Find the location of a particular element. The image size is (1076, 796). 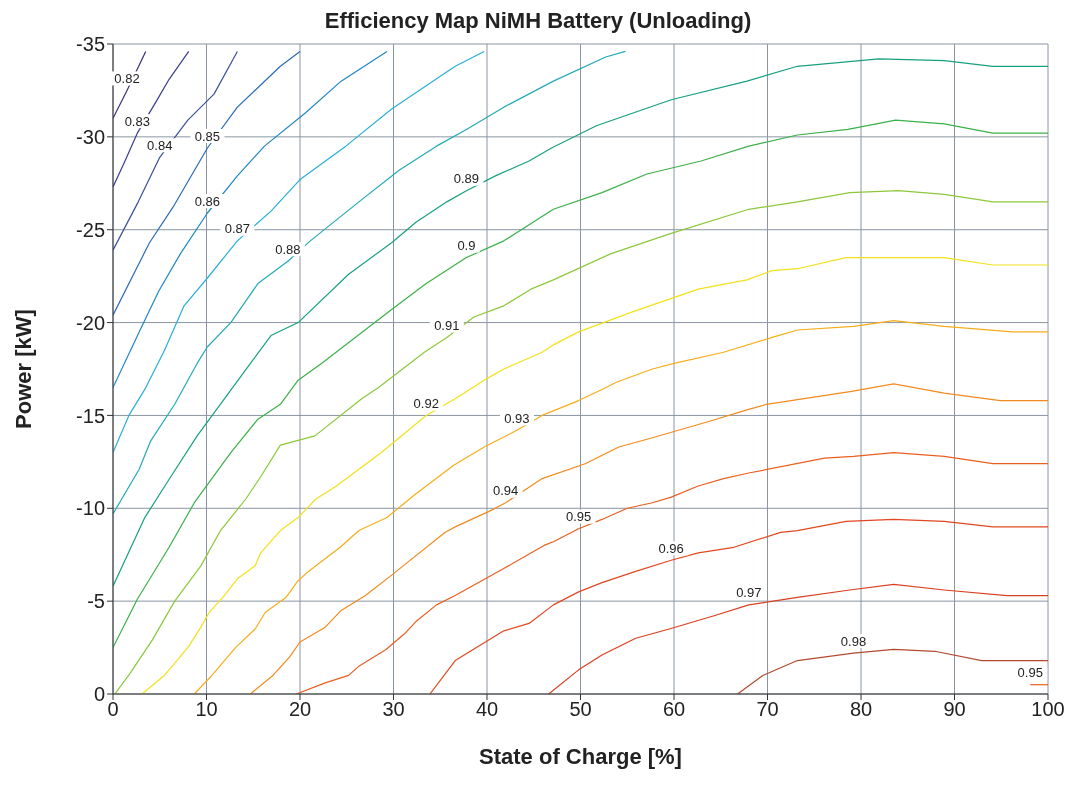

y-tick-label: -25 is located at coordinates (90, 229).